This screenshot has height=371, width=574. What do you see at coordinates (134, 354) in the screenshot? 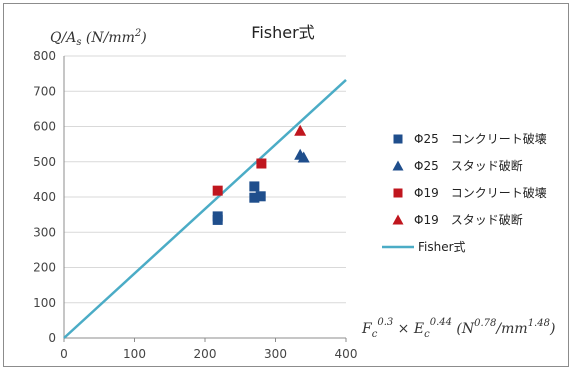
I see `x-tick-label-100: 100` at bounding box center [134, 354].